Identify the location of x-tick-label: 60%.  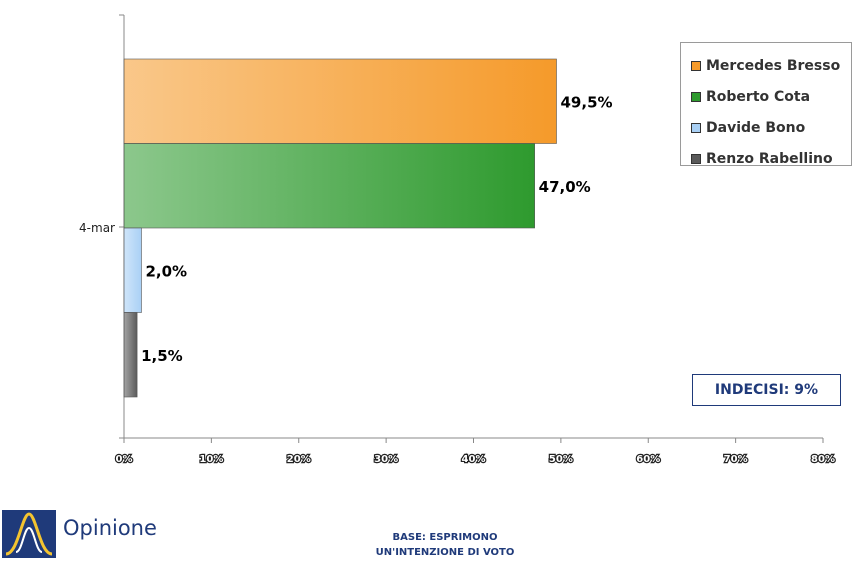
(648, 459).